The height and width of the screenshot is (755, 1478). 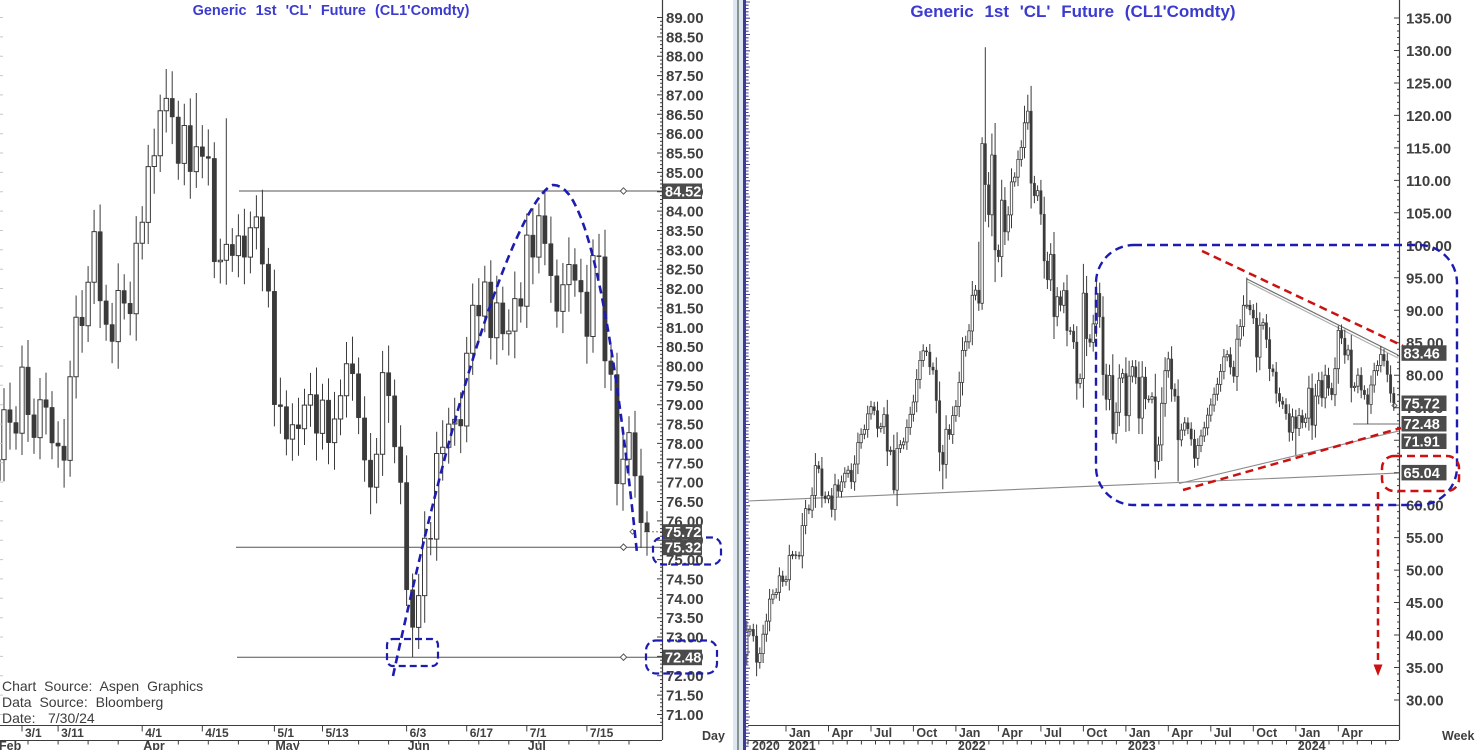 What do you see at coordinates (685, 212) in the screenshot?
I see `svg-text: 84.00` at bounding box center [685, 212].